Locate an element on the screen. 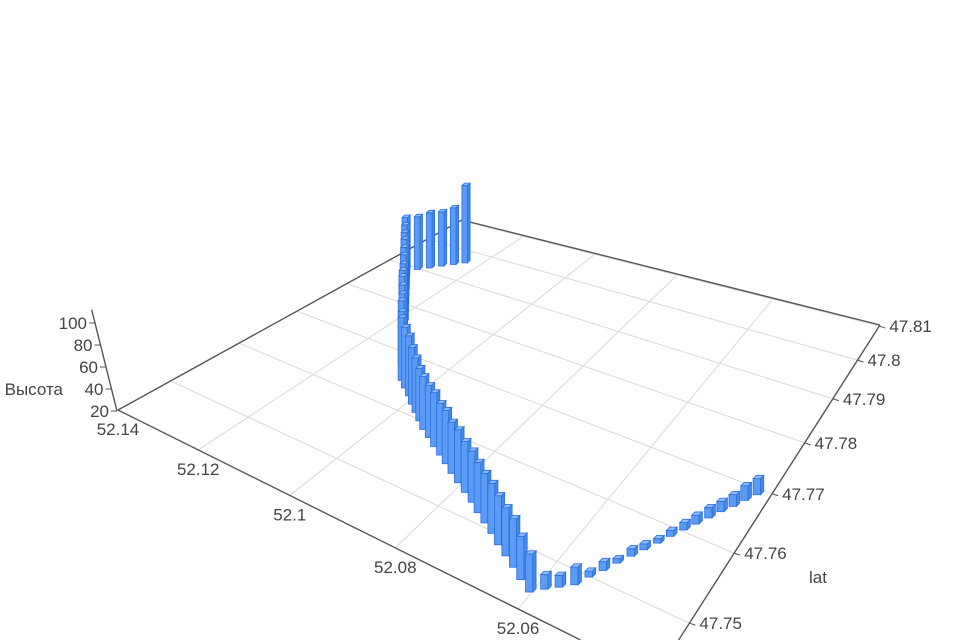 The image size is (960, 640). lat-tick-label: 47.8 is located at coordinates (884, 360).